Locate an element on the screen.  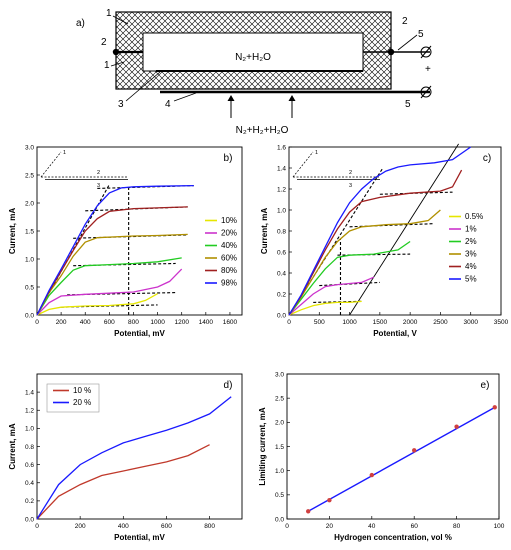
x-axis-label: Potential, mV is located at coordinates (139, 537).